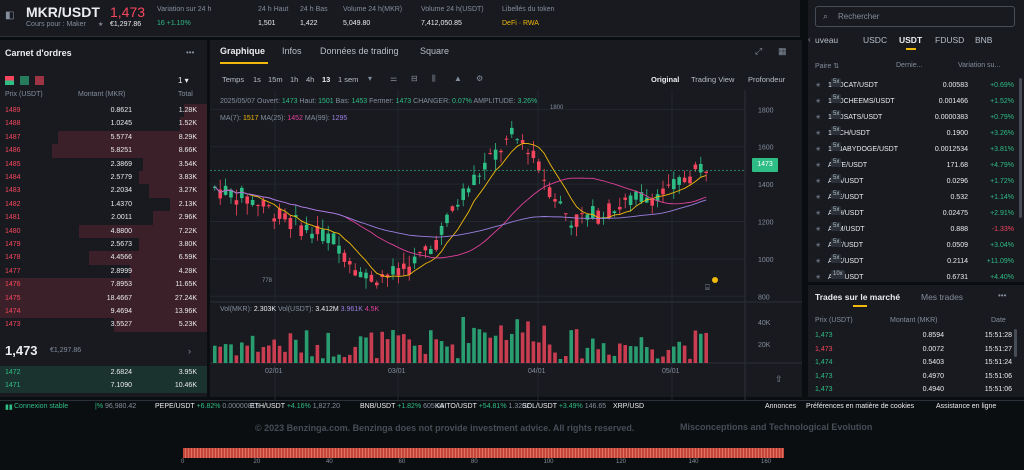 Image resolution: width=1024 pixels, height=470 pixels. What do you see at coordinates (326, 79) in the screenshot?
I see `interval-5: 13` at bounding box center [326, 79].